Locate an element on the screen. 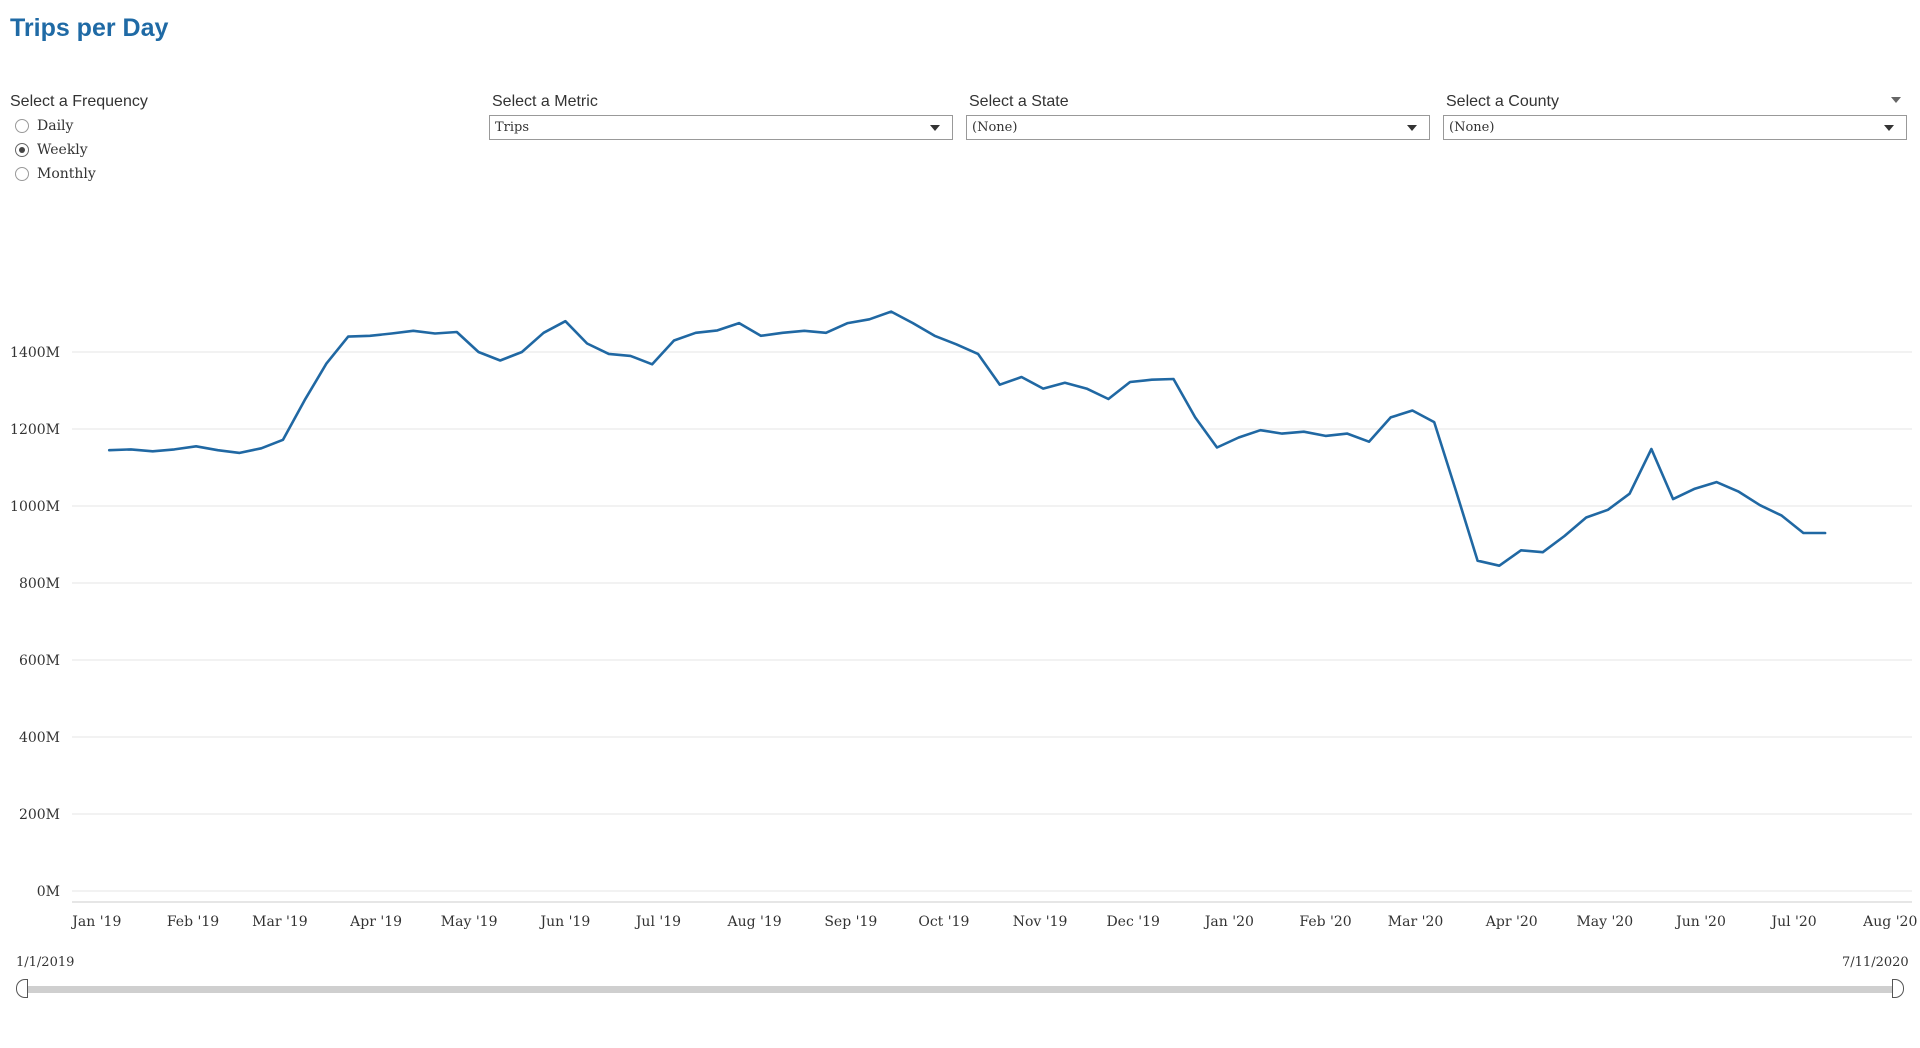  frequency-option-label: Weekly is located at coordinates (62, 150).